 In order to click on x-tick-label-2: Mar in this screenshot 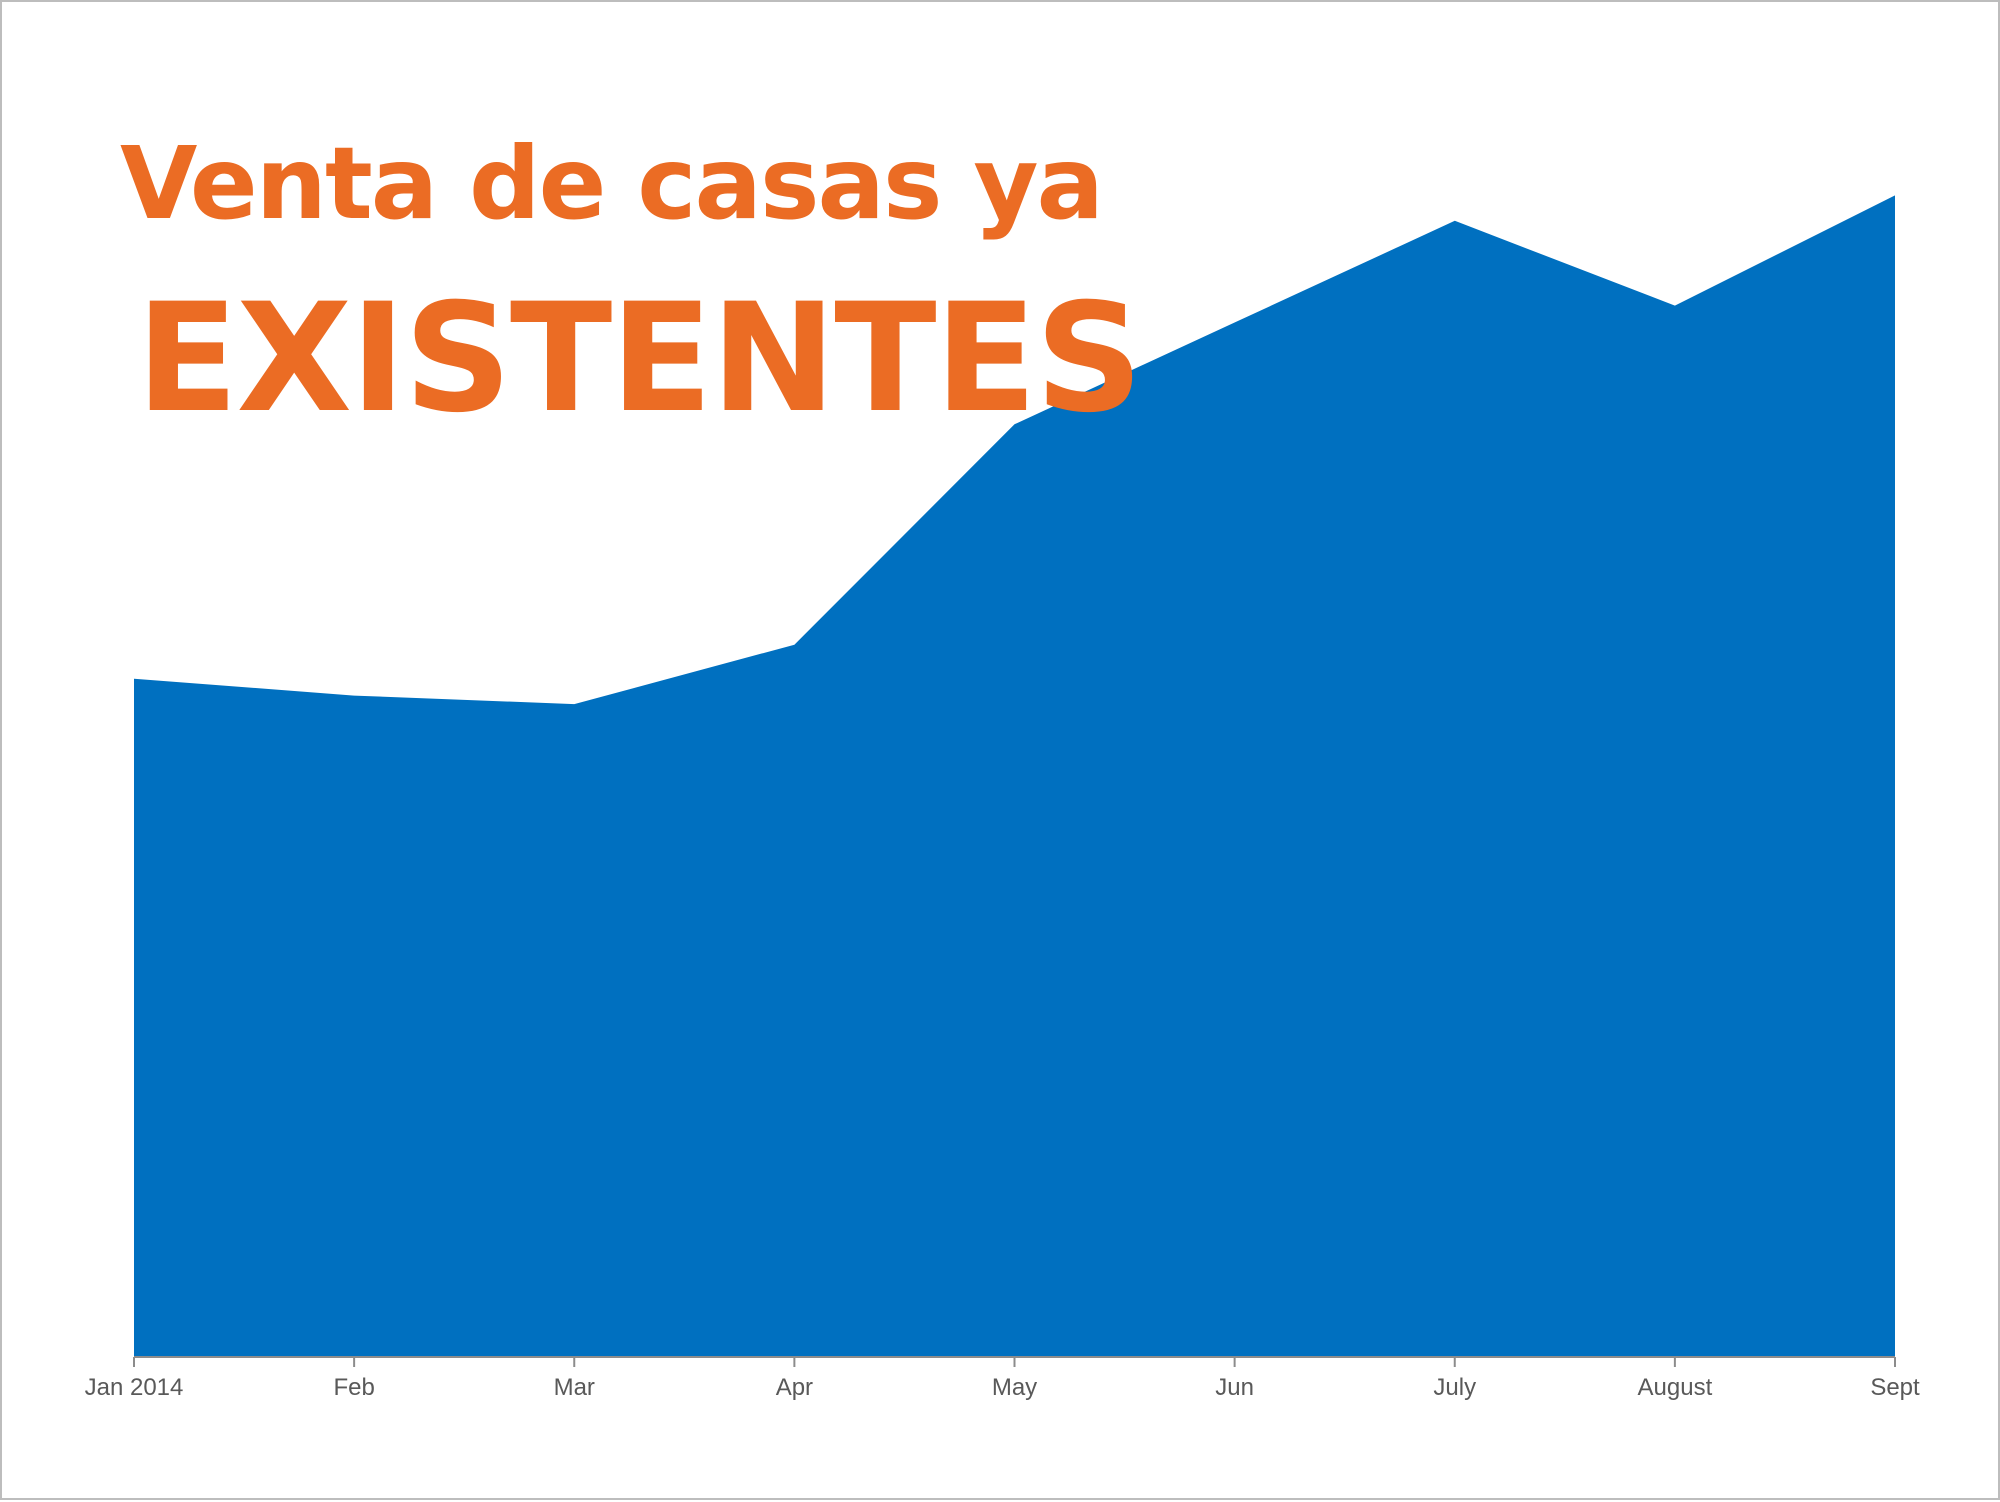, I will do `click(574, 1387)`.